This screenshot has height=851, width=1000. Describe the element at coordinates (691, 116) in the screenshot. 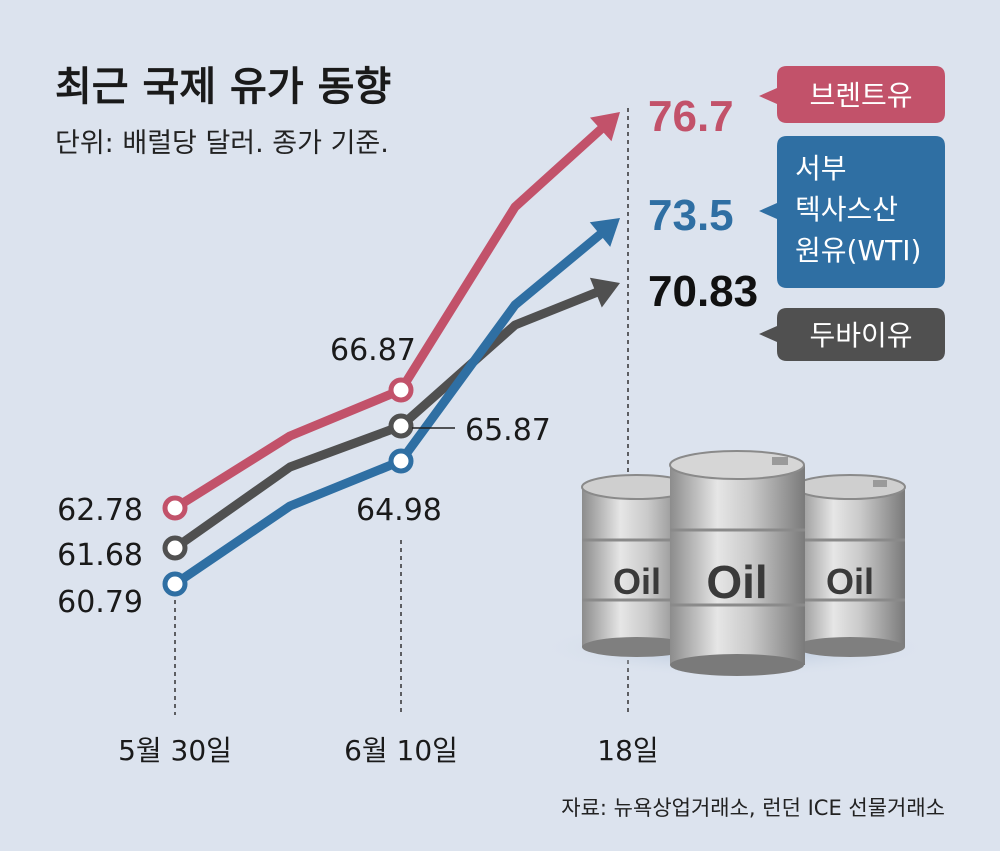

I see `data-label-brent-2: 76.7` at that location.